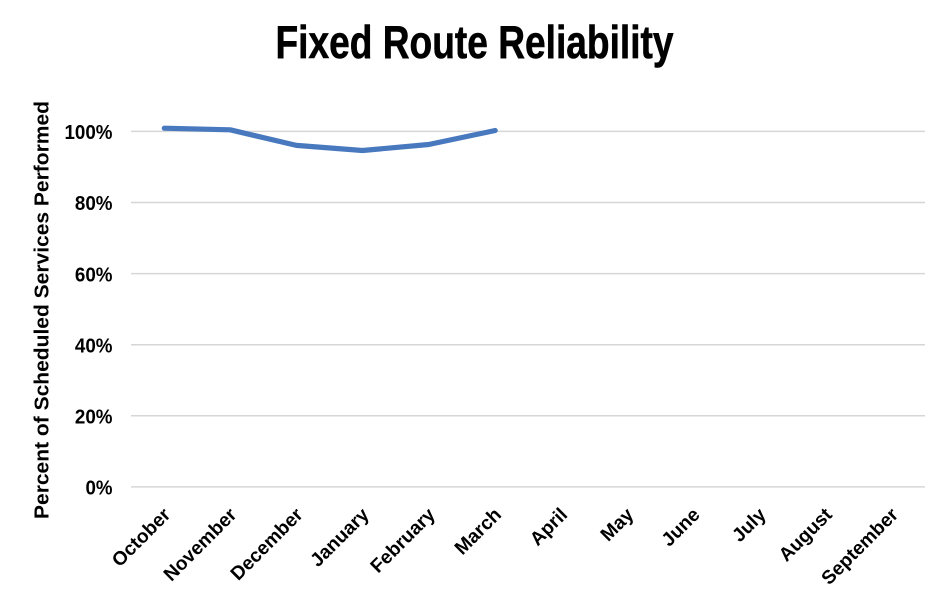 The image size is (944, 600). What do you see at coordinates (42, 310) in the screenshot?
I see `svg-text:Percent of Scheduled Services: Percent of Scheduled Services Performed` at bounding box center [42, 310].